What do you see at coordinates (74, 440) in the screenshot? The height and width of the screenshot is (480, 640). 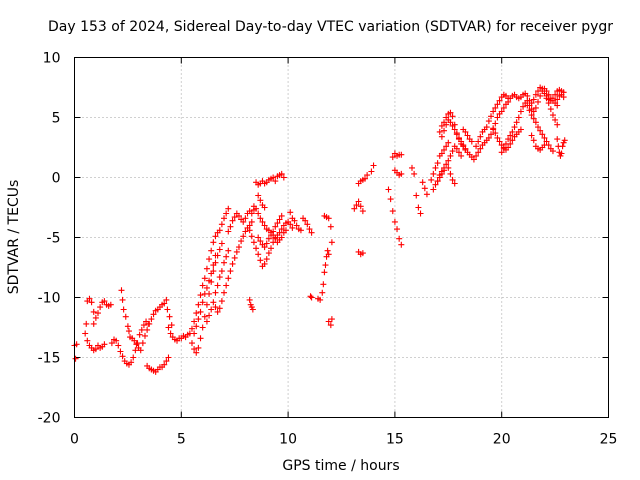 I see `x-tick-label: 0` at bounding box center [74, 440].